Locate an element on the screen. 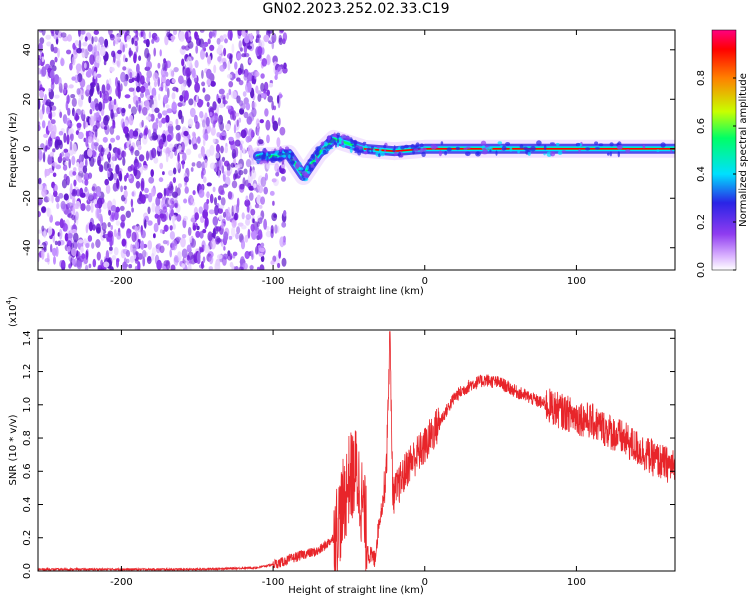 This screenshot has height=600, width=750. spectrogram-y-label: Frequency (Hz) is located at coordinates (13, 150).